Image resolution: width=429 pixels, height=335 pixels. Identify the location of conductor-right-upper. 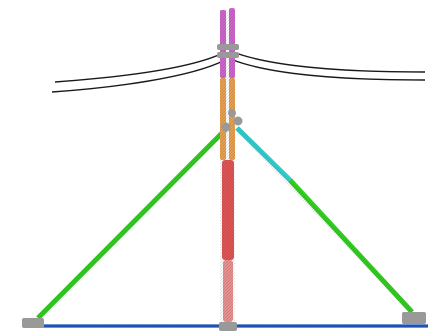
(329, 62).